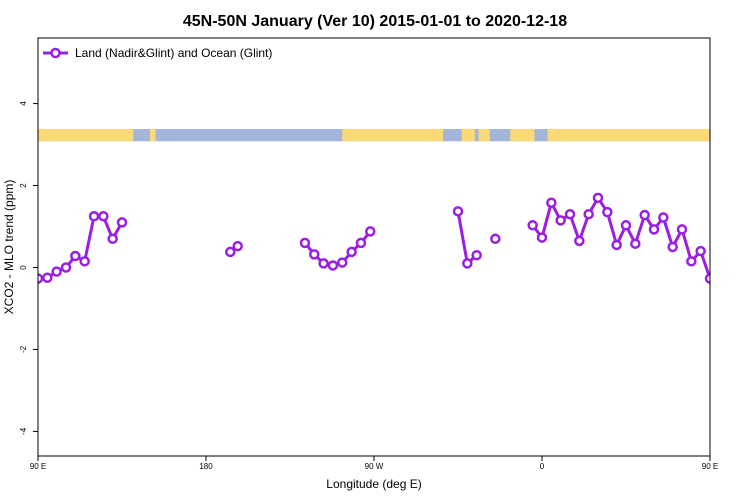 This screenshot has height=500, width=750. What do you see at coordinates (23, 349) in the screenshot?
I see `y-tick-label: -2` at bounding box center [23, 349].